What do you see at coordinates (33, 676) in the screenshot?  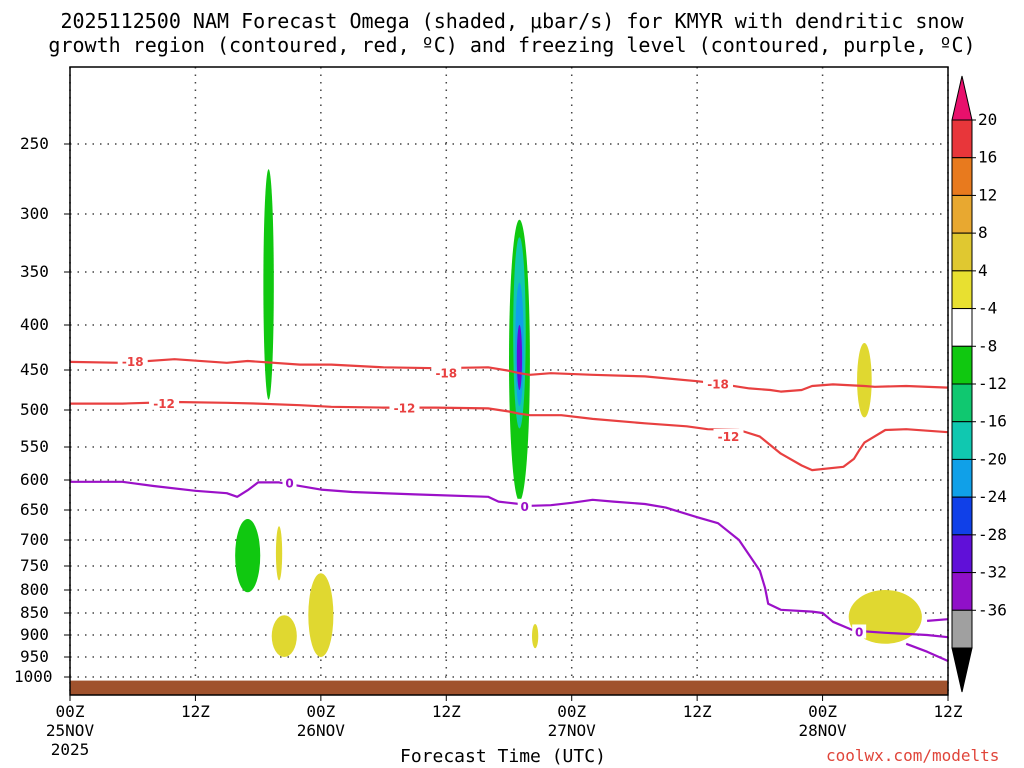 I see `y-tick-label: 1000` at bounding box center [33, 676].